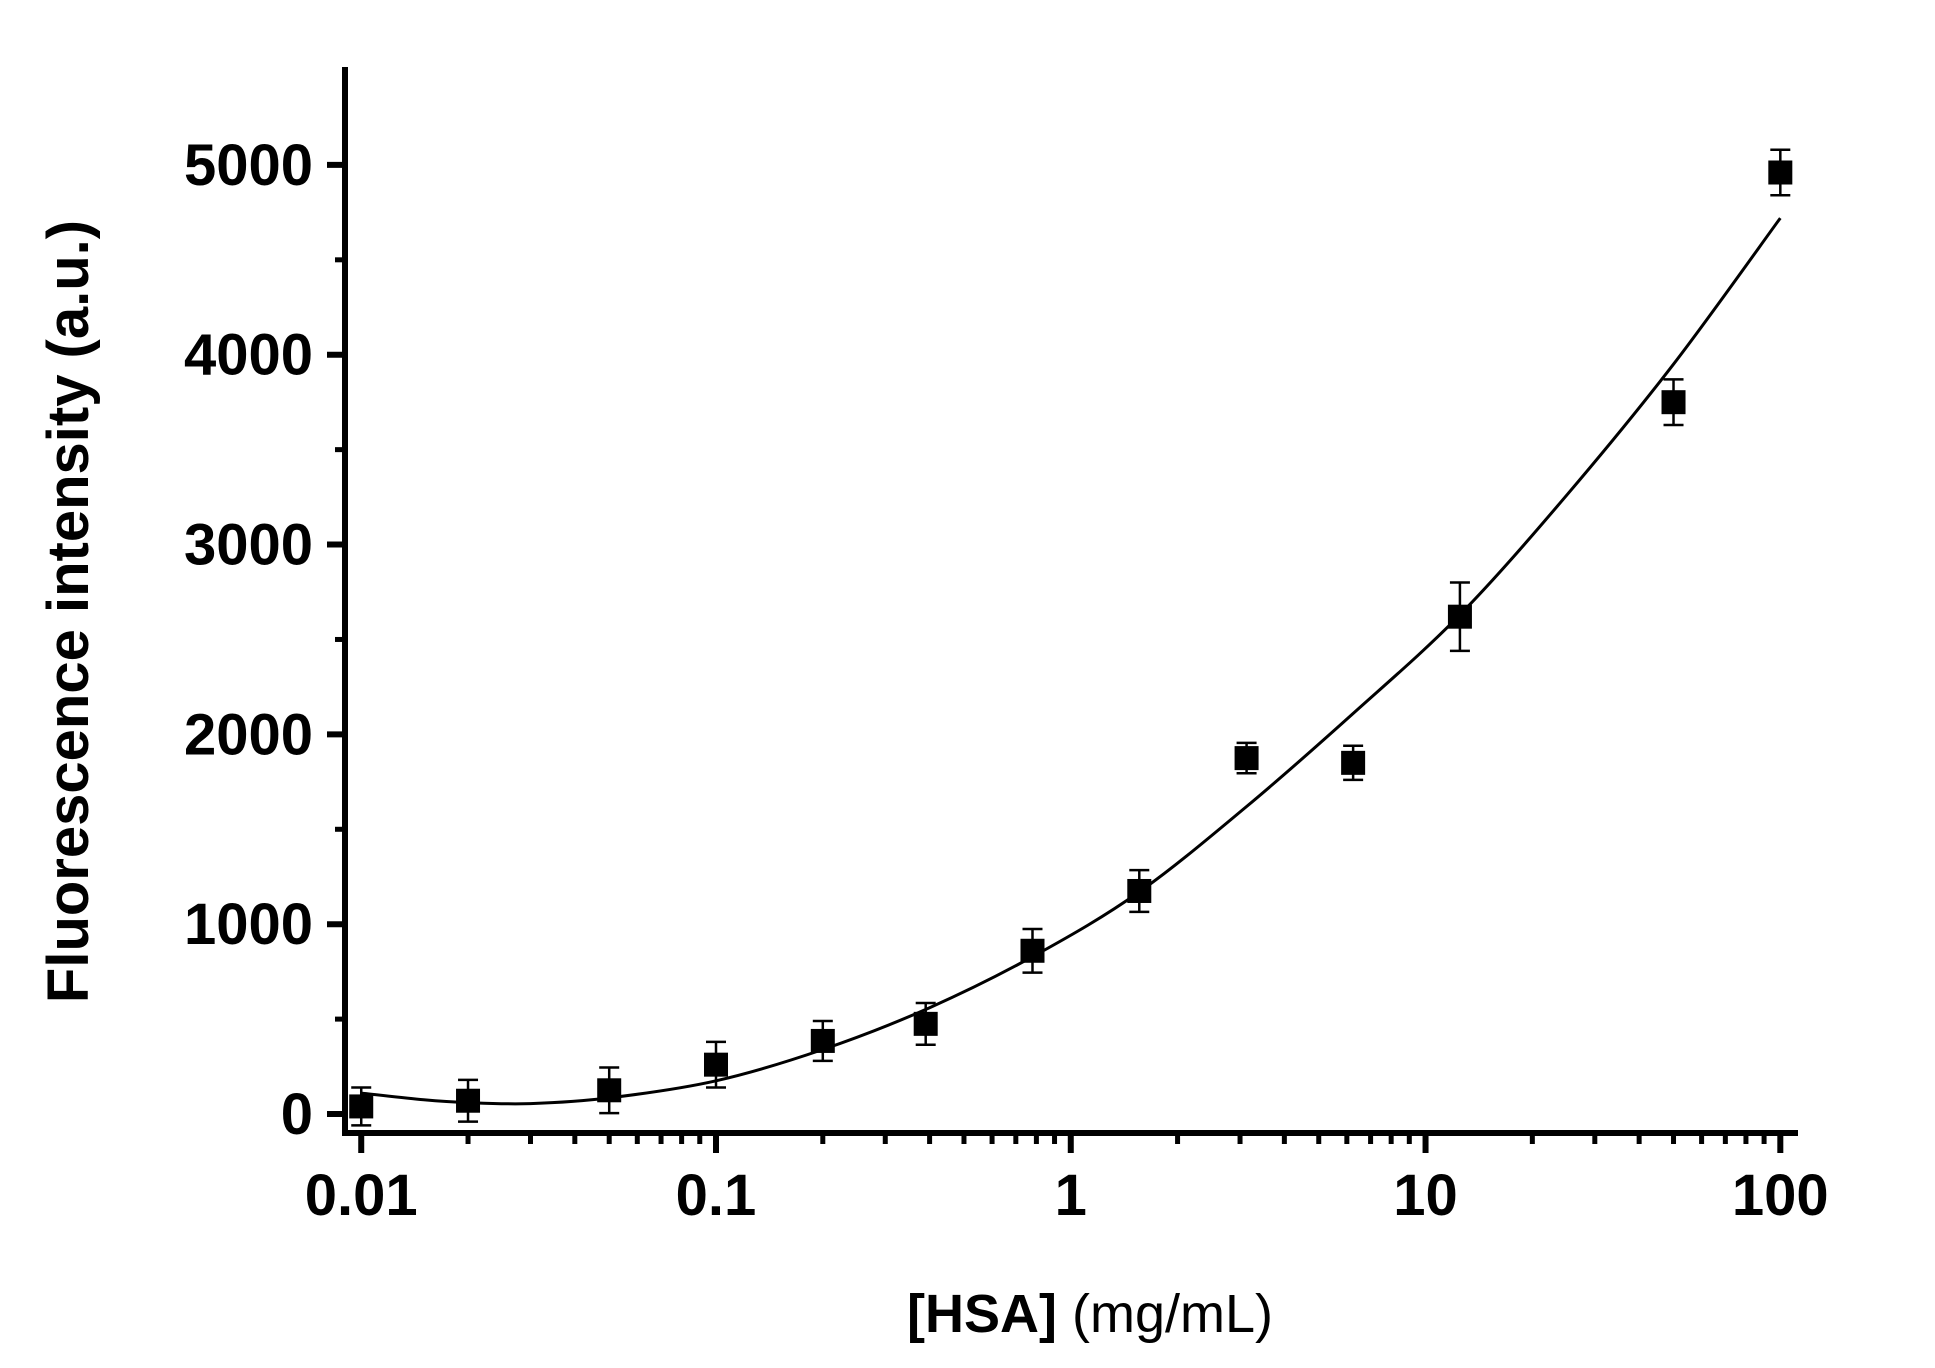 The height and width of the screenshot is (1368, 1935). What do you see at coordinates (1425, 1195) in the screenshot?
I see `x-tick-label: 10` at bounding box center [1425, 1195].